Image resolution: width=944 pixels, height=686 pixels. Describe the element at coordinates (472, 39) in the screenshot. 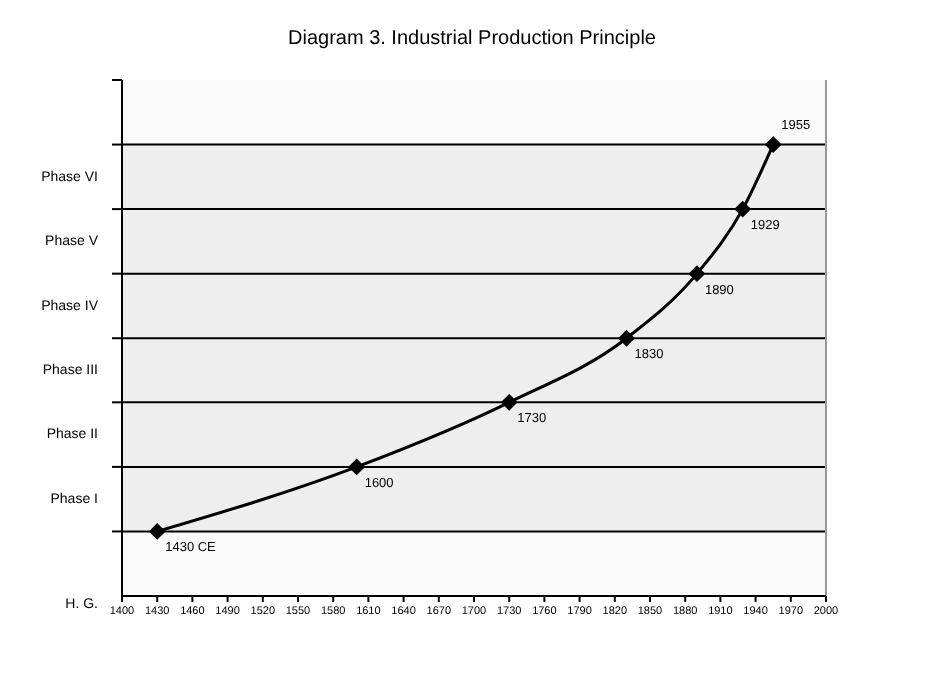

I see `chart-title: Diagram 3. Industrial Production Principle` at that location.